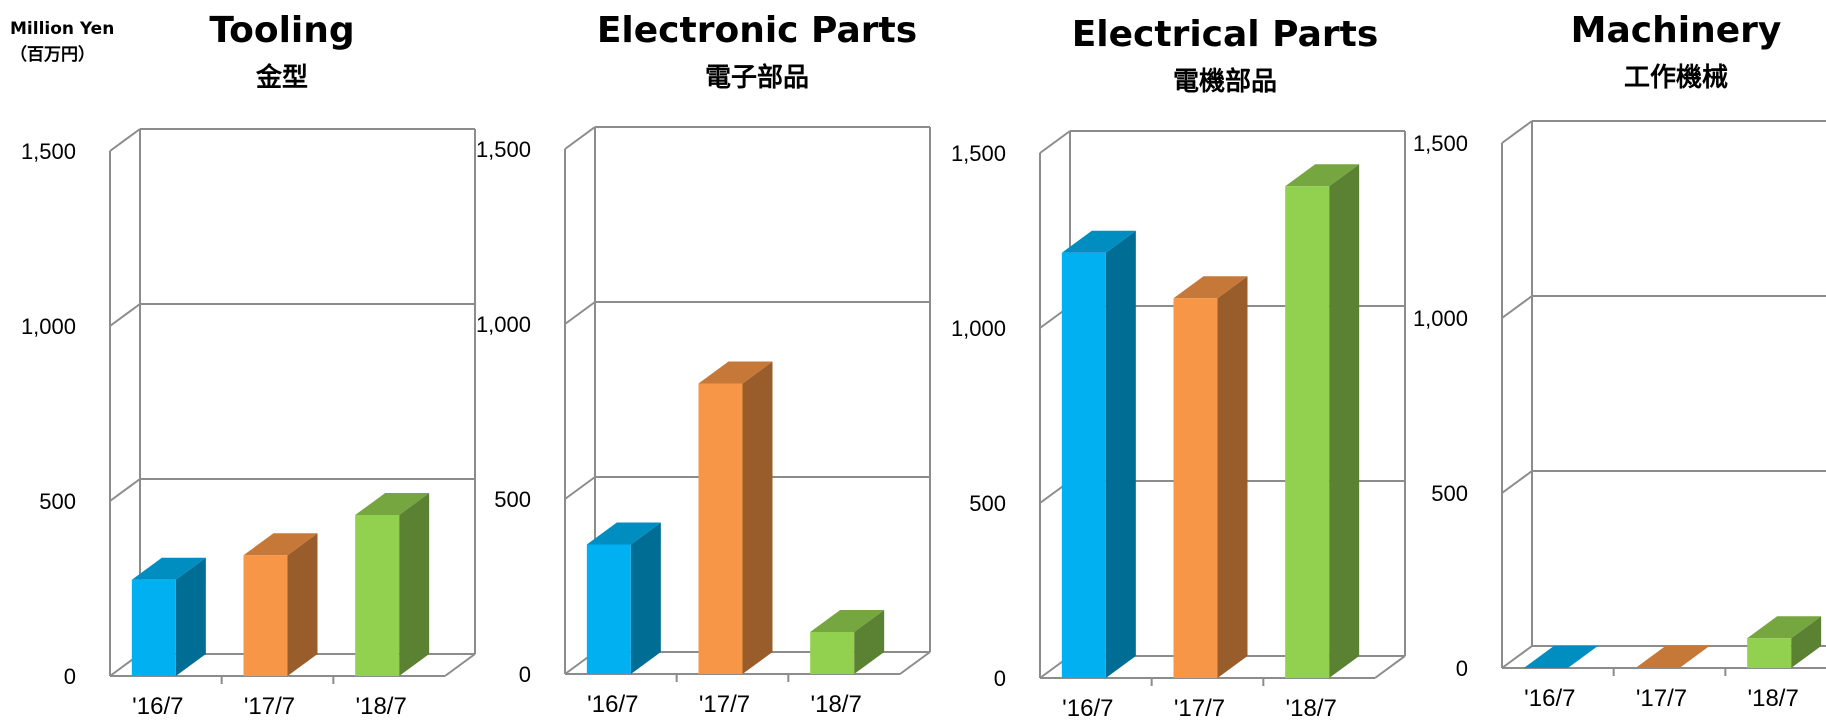  Describe the element at coordinates (757, 30) in the screenshot. I see `chart-title: Electronic Parts` at that location.